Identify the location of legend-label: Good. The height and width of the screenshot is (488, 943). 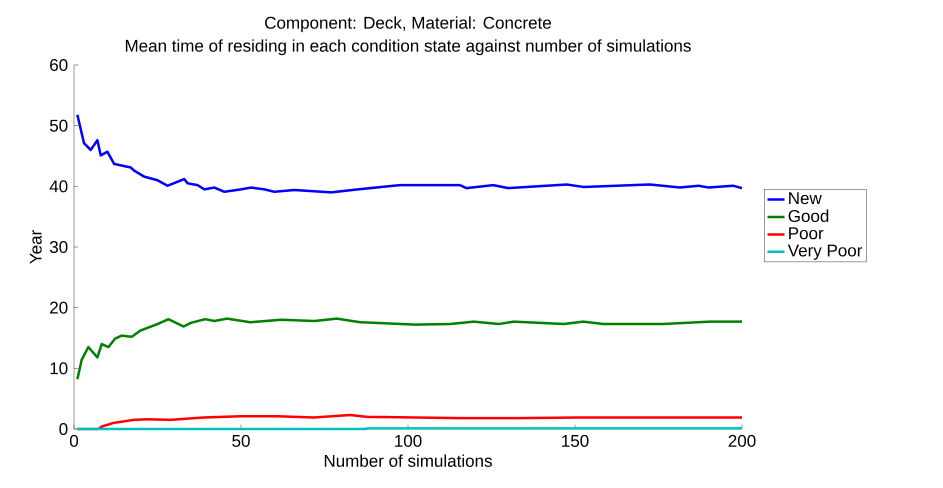
(808, 216).